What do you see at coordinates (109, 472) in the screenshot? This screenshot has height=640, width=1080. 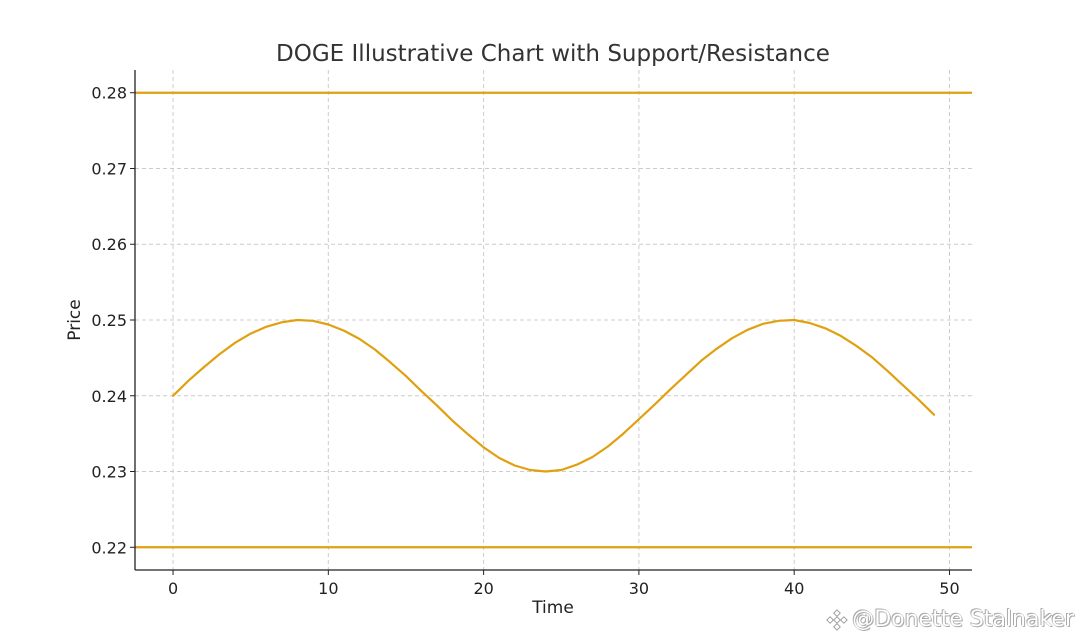 I see `y-tick-label: 0.23` at bounding box center [109, 472].